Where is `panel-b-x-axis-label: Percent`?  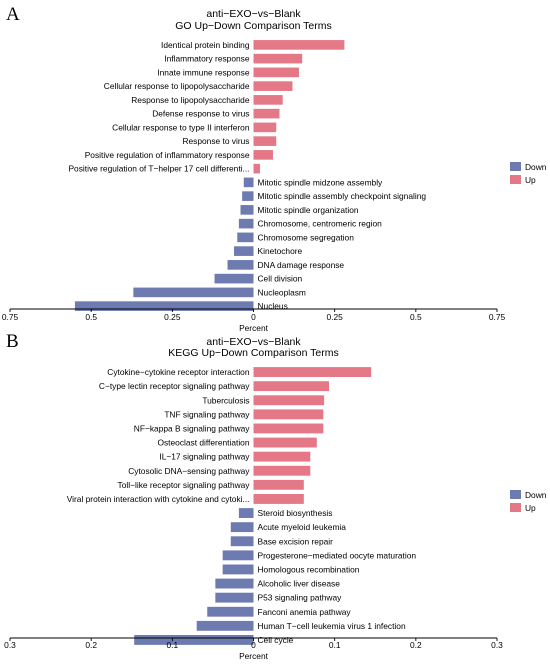 panel-b-x-axis-label: Percent is located at coordinates (254, 656).